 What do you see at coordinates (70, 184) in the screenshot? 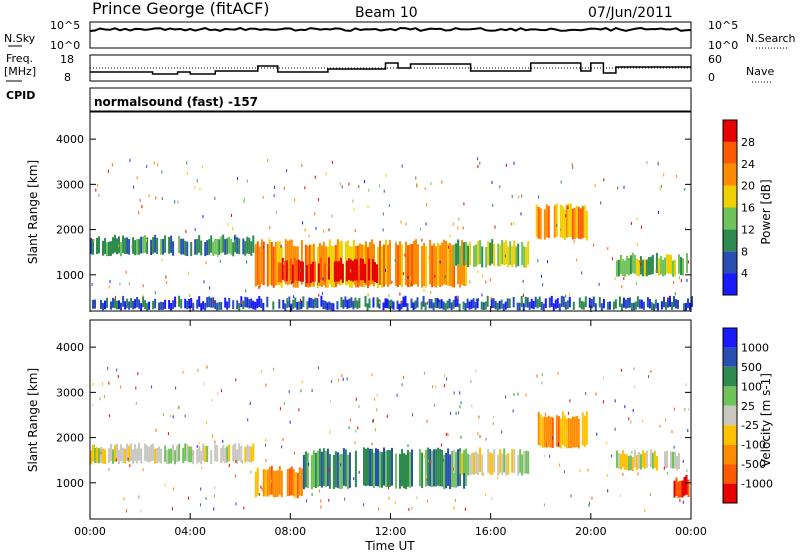
I see `y-tick-label: 3000` at bounding box center [70, 184].